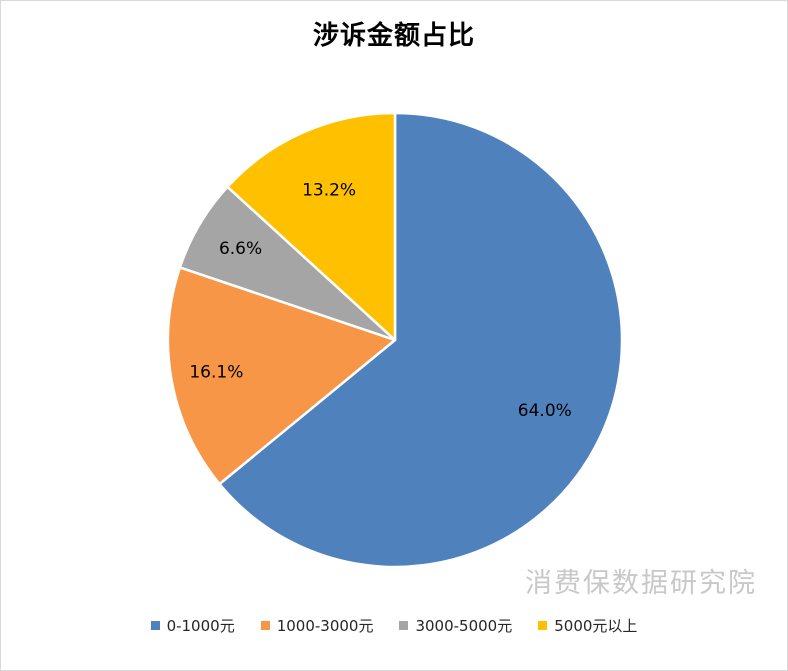 This screenshot has height=671, width=788. I want to click on legend-item-0-1000: 0-1000元, so click(192, 625).